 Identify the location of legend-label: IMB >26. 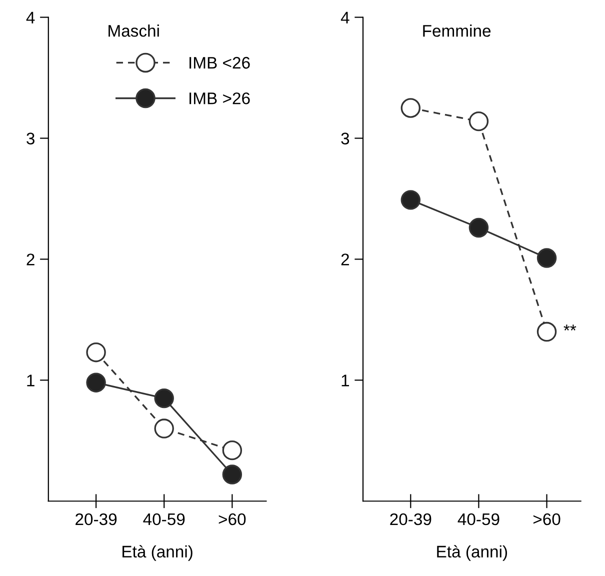
(220, 98).